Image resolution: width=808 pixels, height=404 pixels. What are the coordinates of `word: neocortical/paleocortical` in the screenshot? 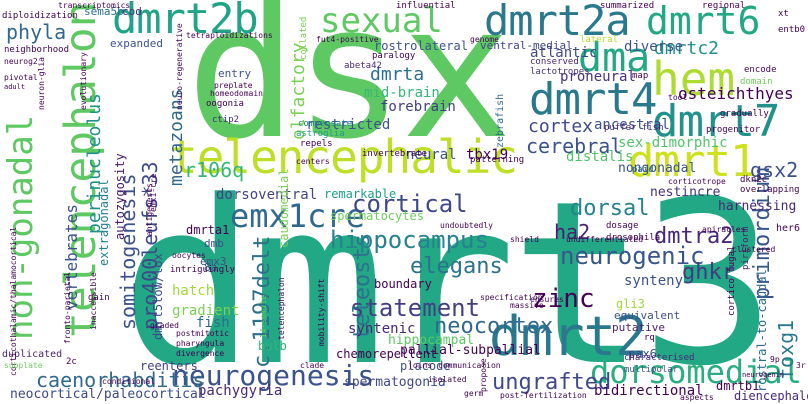 It's located at (108, 394).